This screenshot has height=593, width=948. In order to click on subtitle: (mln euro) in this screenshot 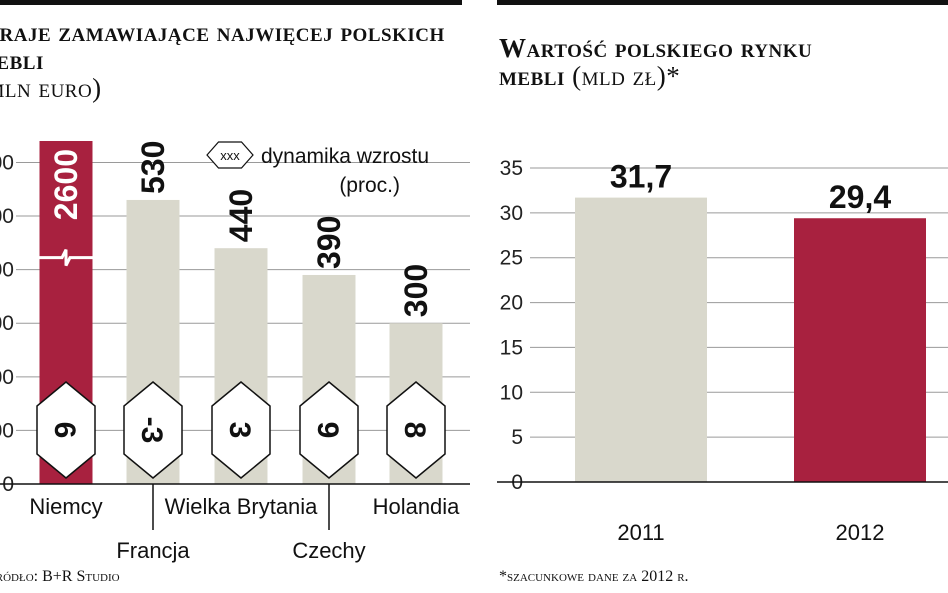, I will do `click(51, 88)`.